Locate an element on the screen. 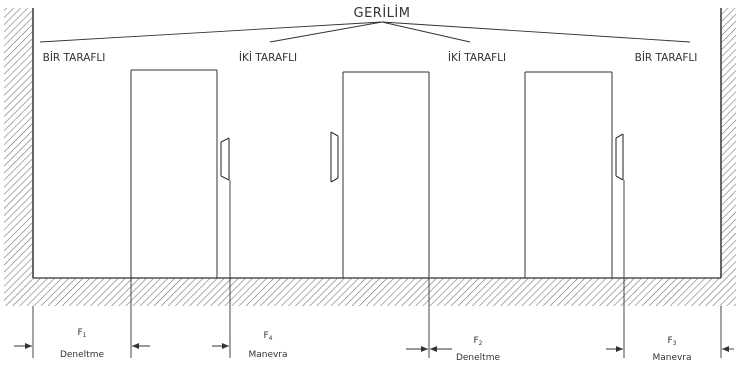 The height and width of the screenshot is (372, 737). dimension-2-symbol: F4 is located at coordinates (267, 336).